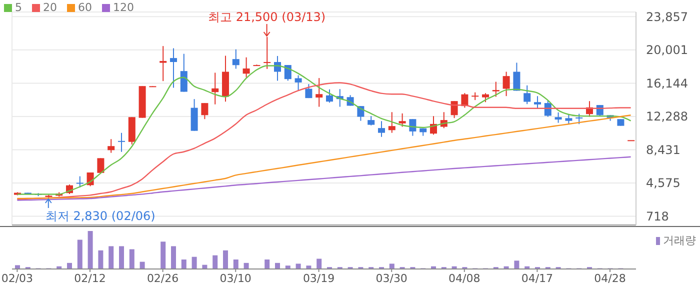  Describe the element at coordinates (663, 183) in the screenshot. I see `y-tick-label: 4,575` at that location.